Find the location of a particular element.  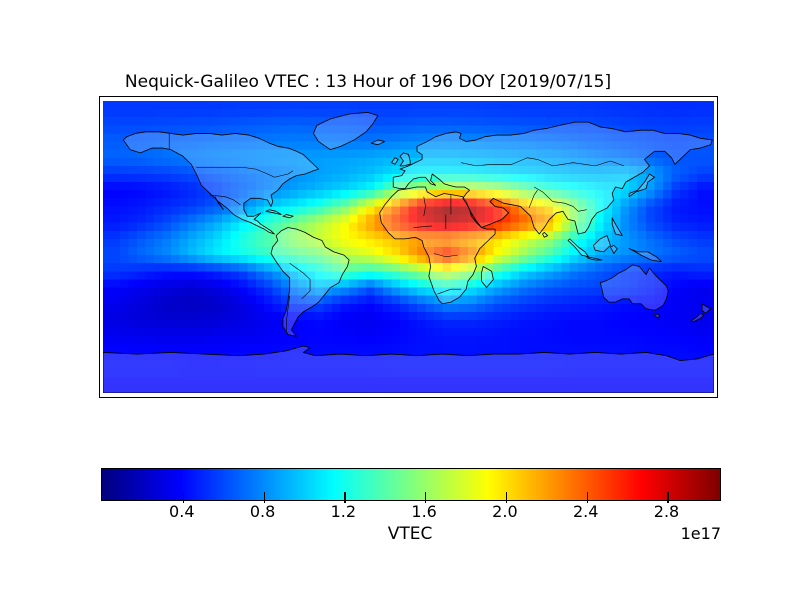

colorbar-gradient-canvas is located at coordinates (411, 484).